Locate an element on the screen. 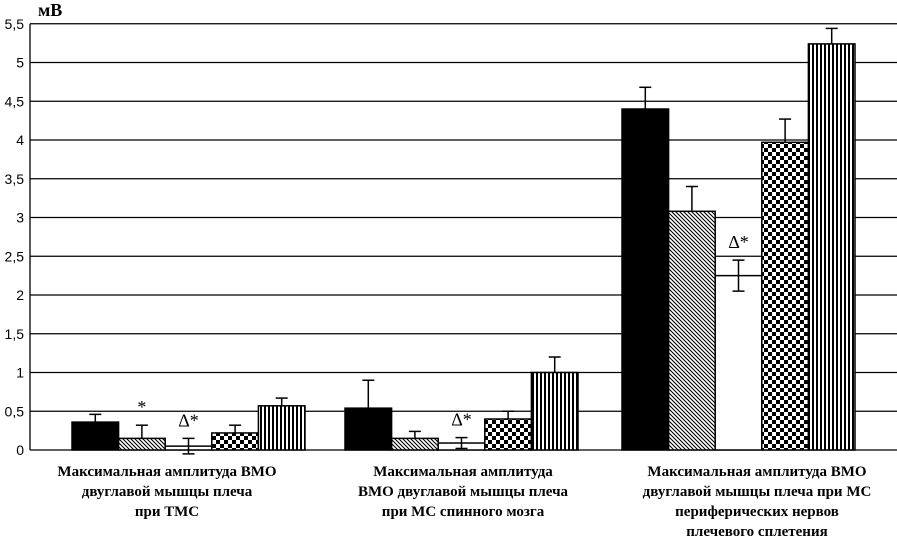 This screenshot has width=897, height=543. category-label-line: двуглавой мышцы плеча is located at coordinates (167, 492).